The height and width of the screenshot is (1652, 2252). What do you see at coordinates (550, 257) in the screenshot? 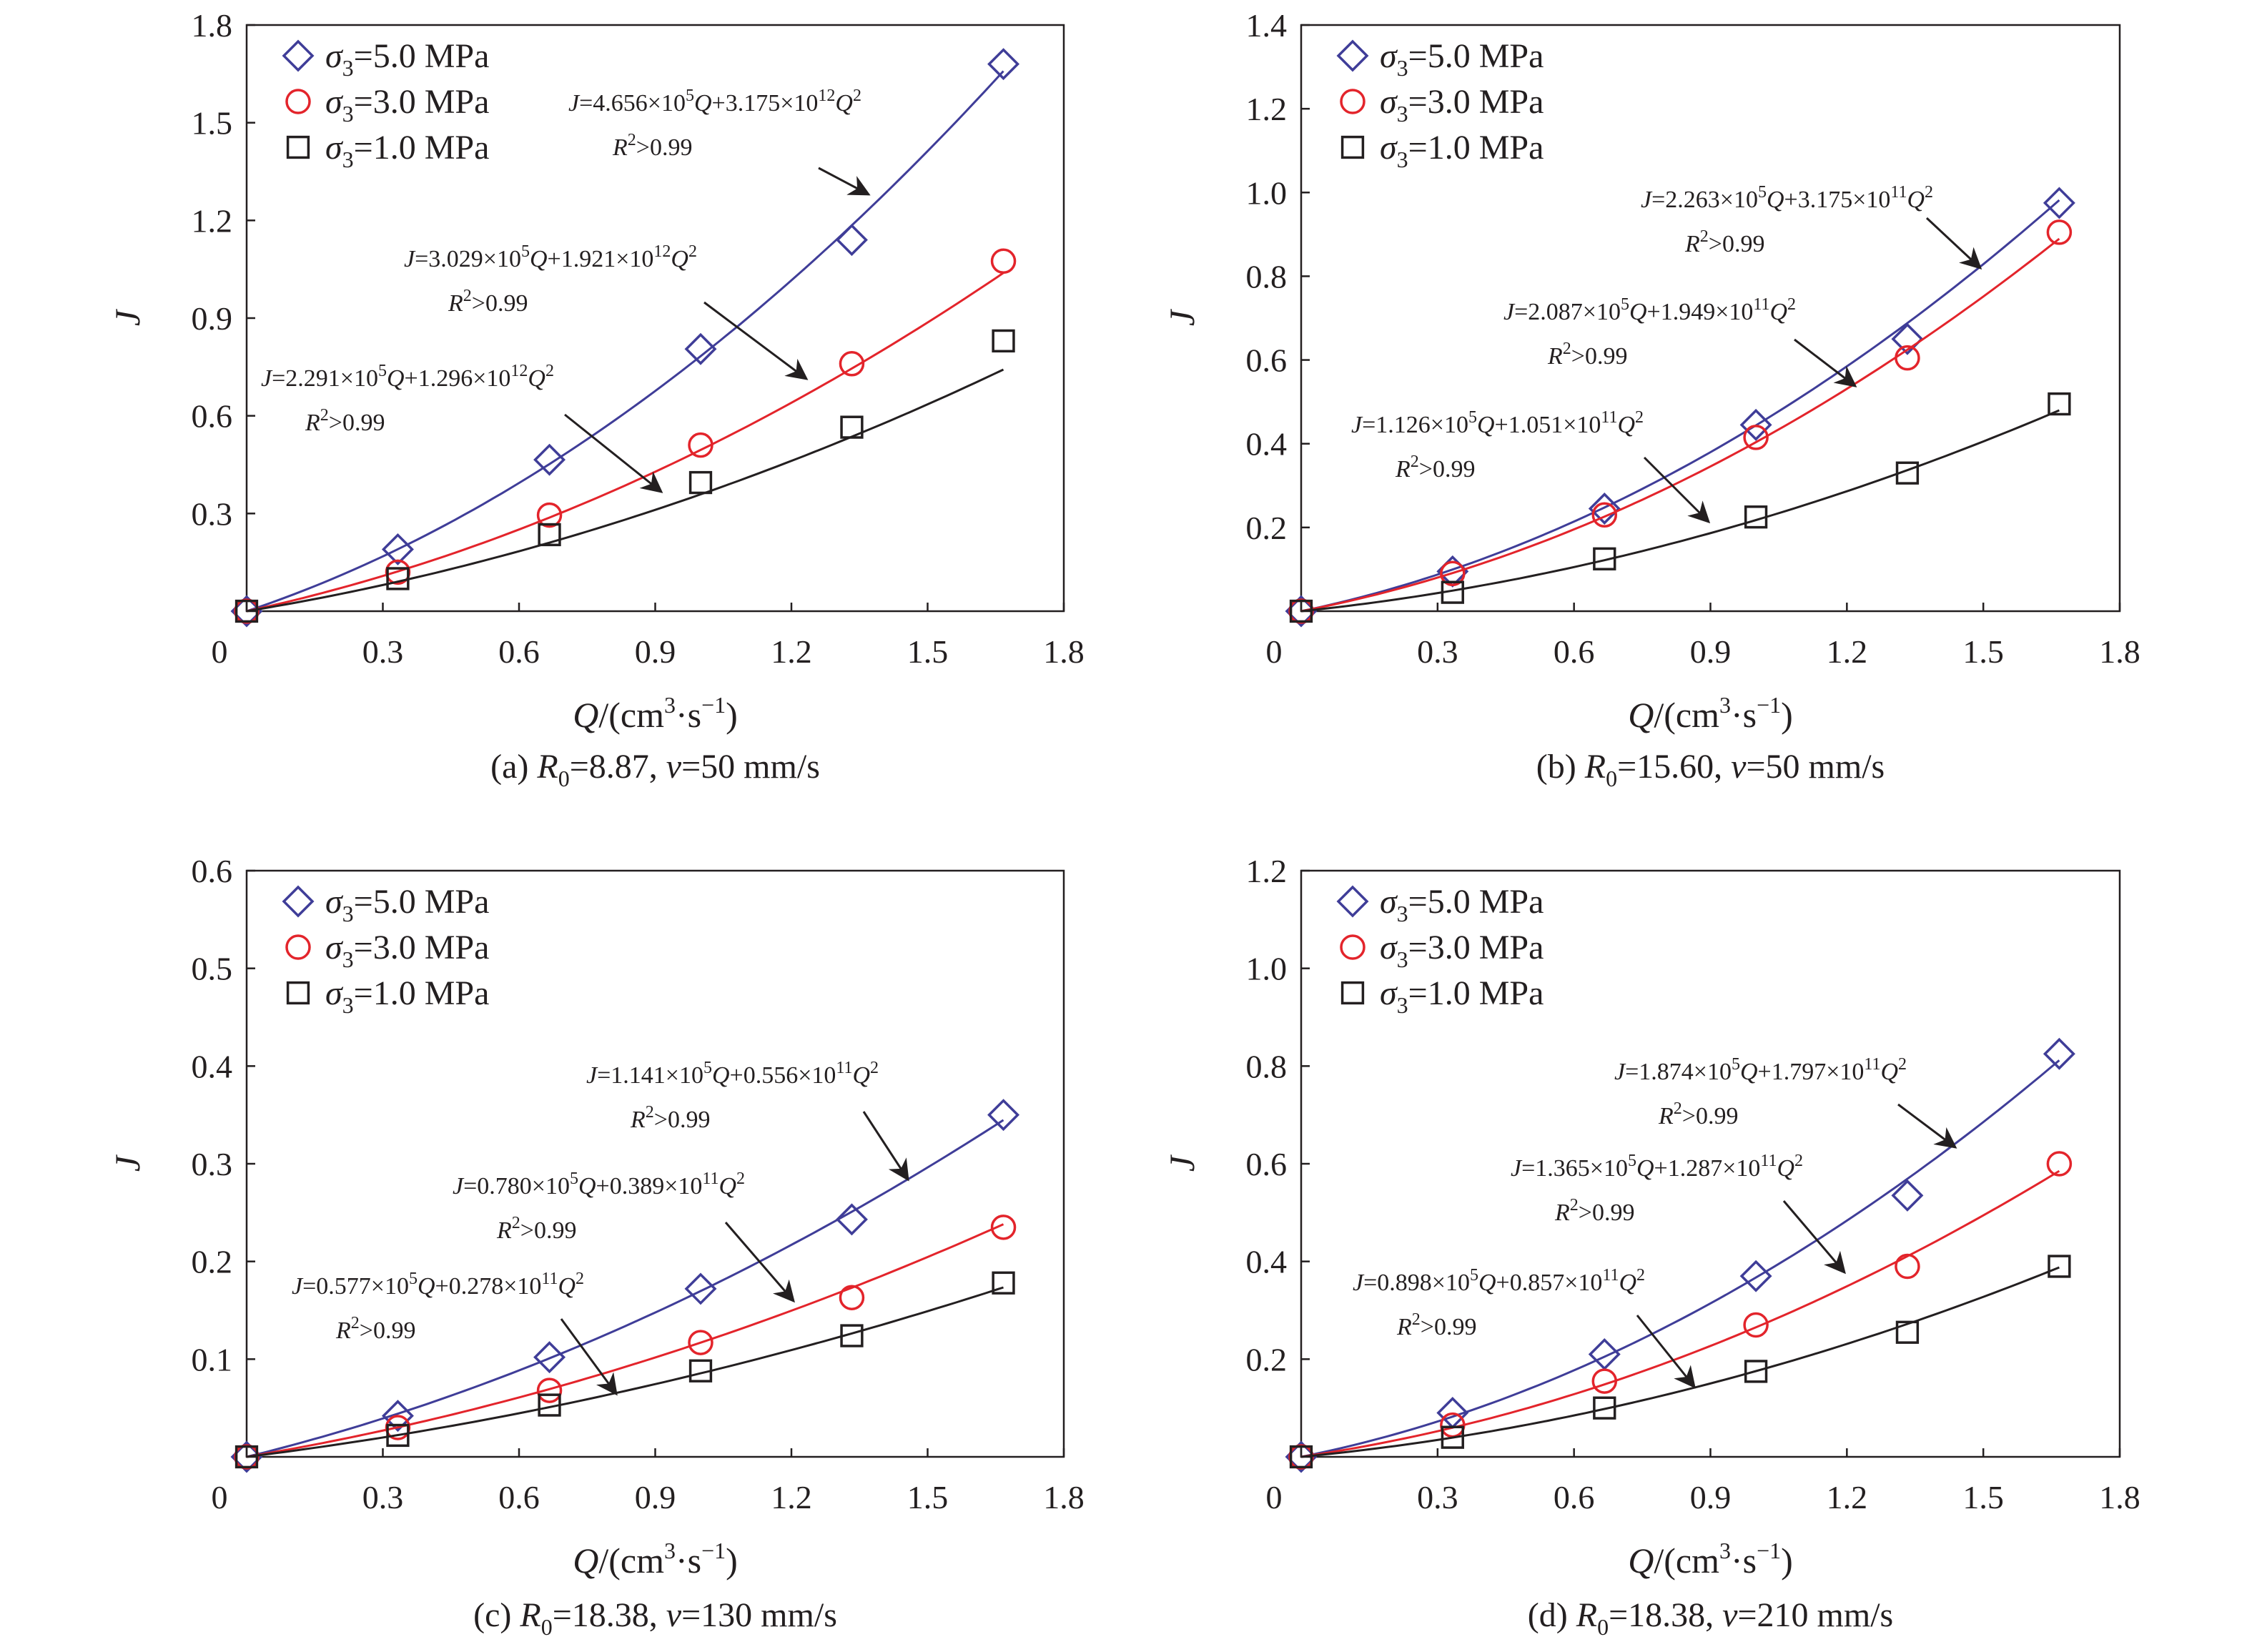
I see `fit-equation: J=3.029×105Q+1.921×1012Q2` at bounding box center [550, 257].